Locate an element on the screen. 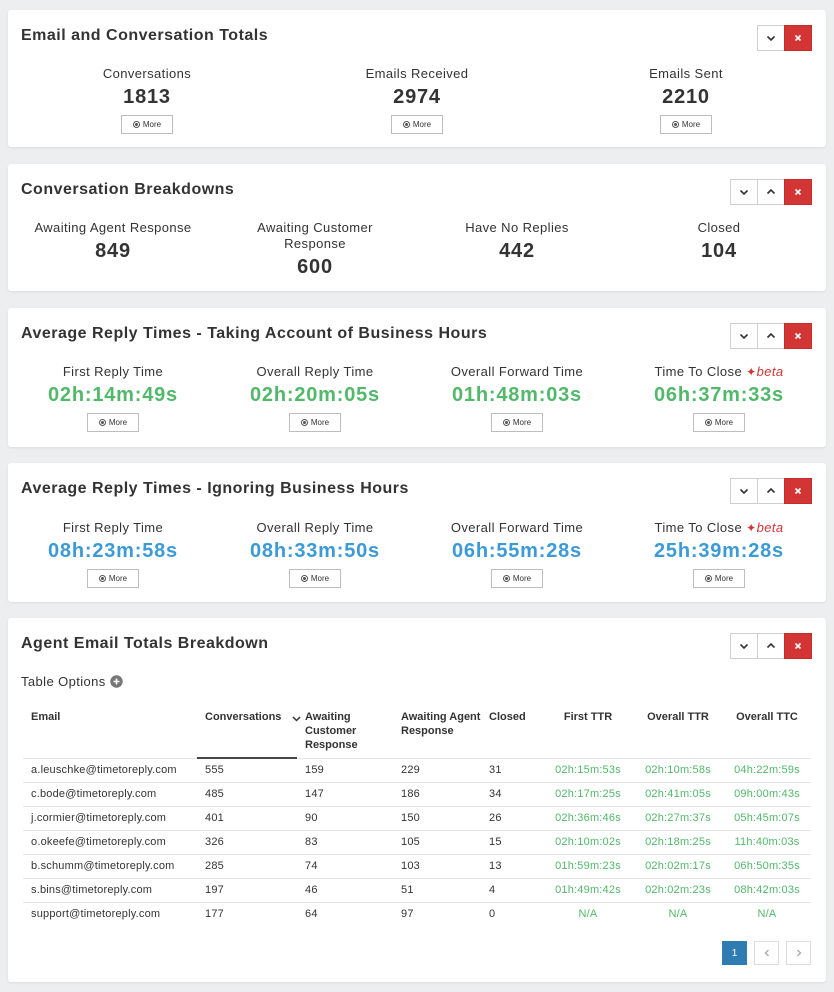 The image size is (834, 992). stat-label: Overall Reply Time is located at coordinates (315, 371).